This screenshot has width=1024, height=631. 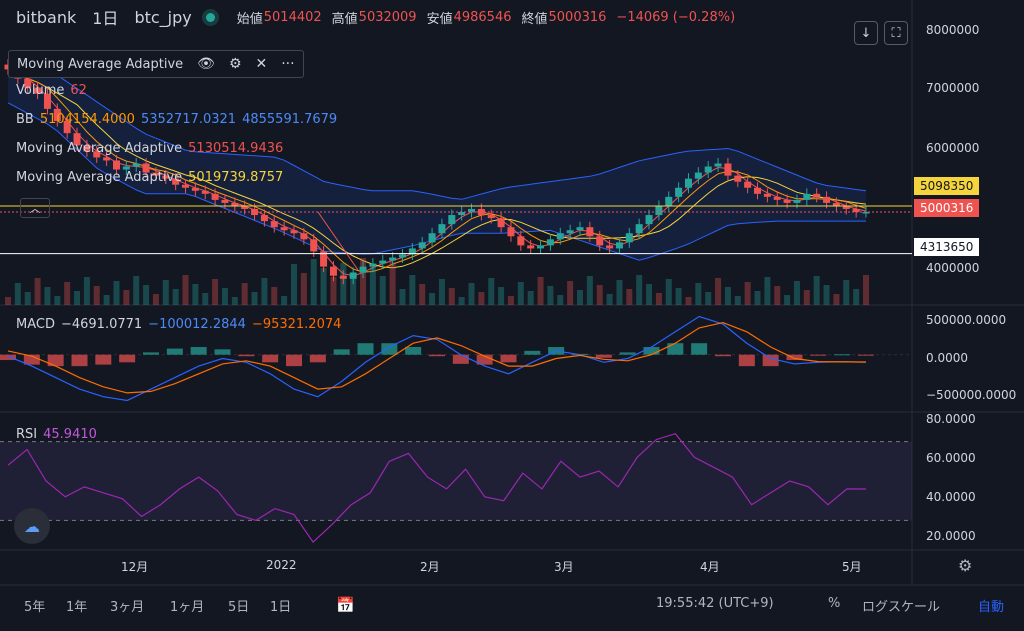 I want to click on range-1y: 1年, so click(x=77, y=607).